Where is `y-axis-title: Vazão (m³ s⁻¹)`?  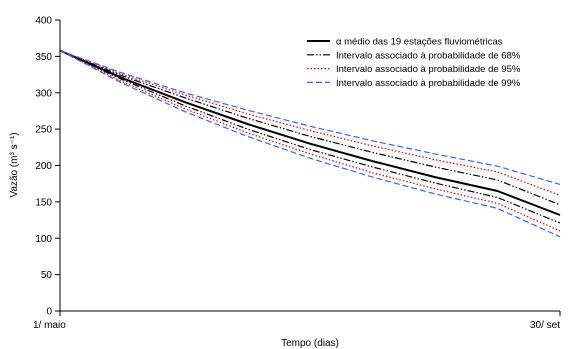
y-axis-title: Vazão (m³ s⁻¹) is located at coordinates (14, 164).